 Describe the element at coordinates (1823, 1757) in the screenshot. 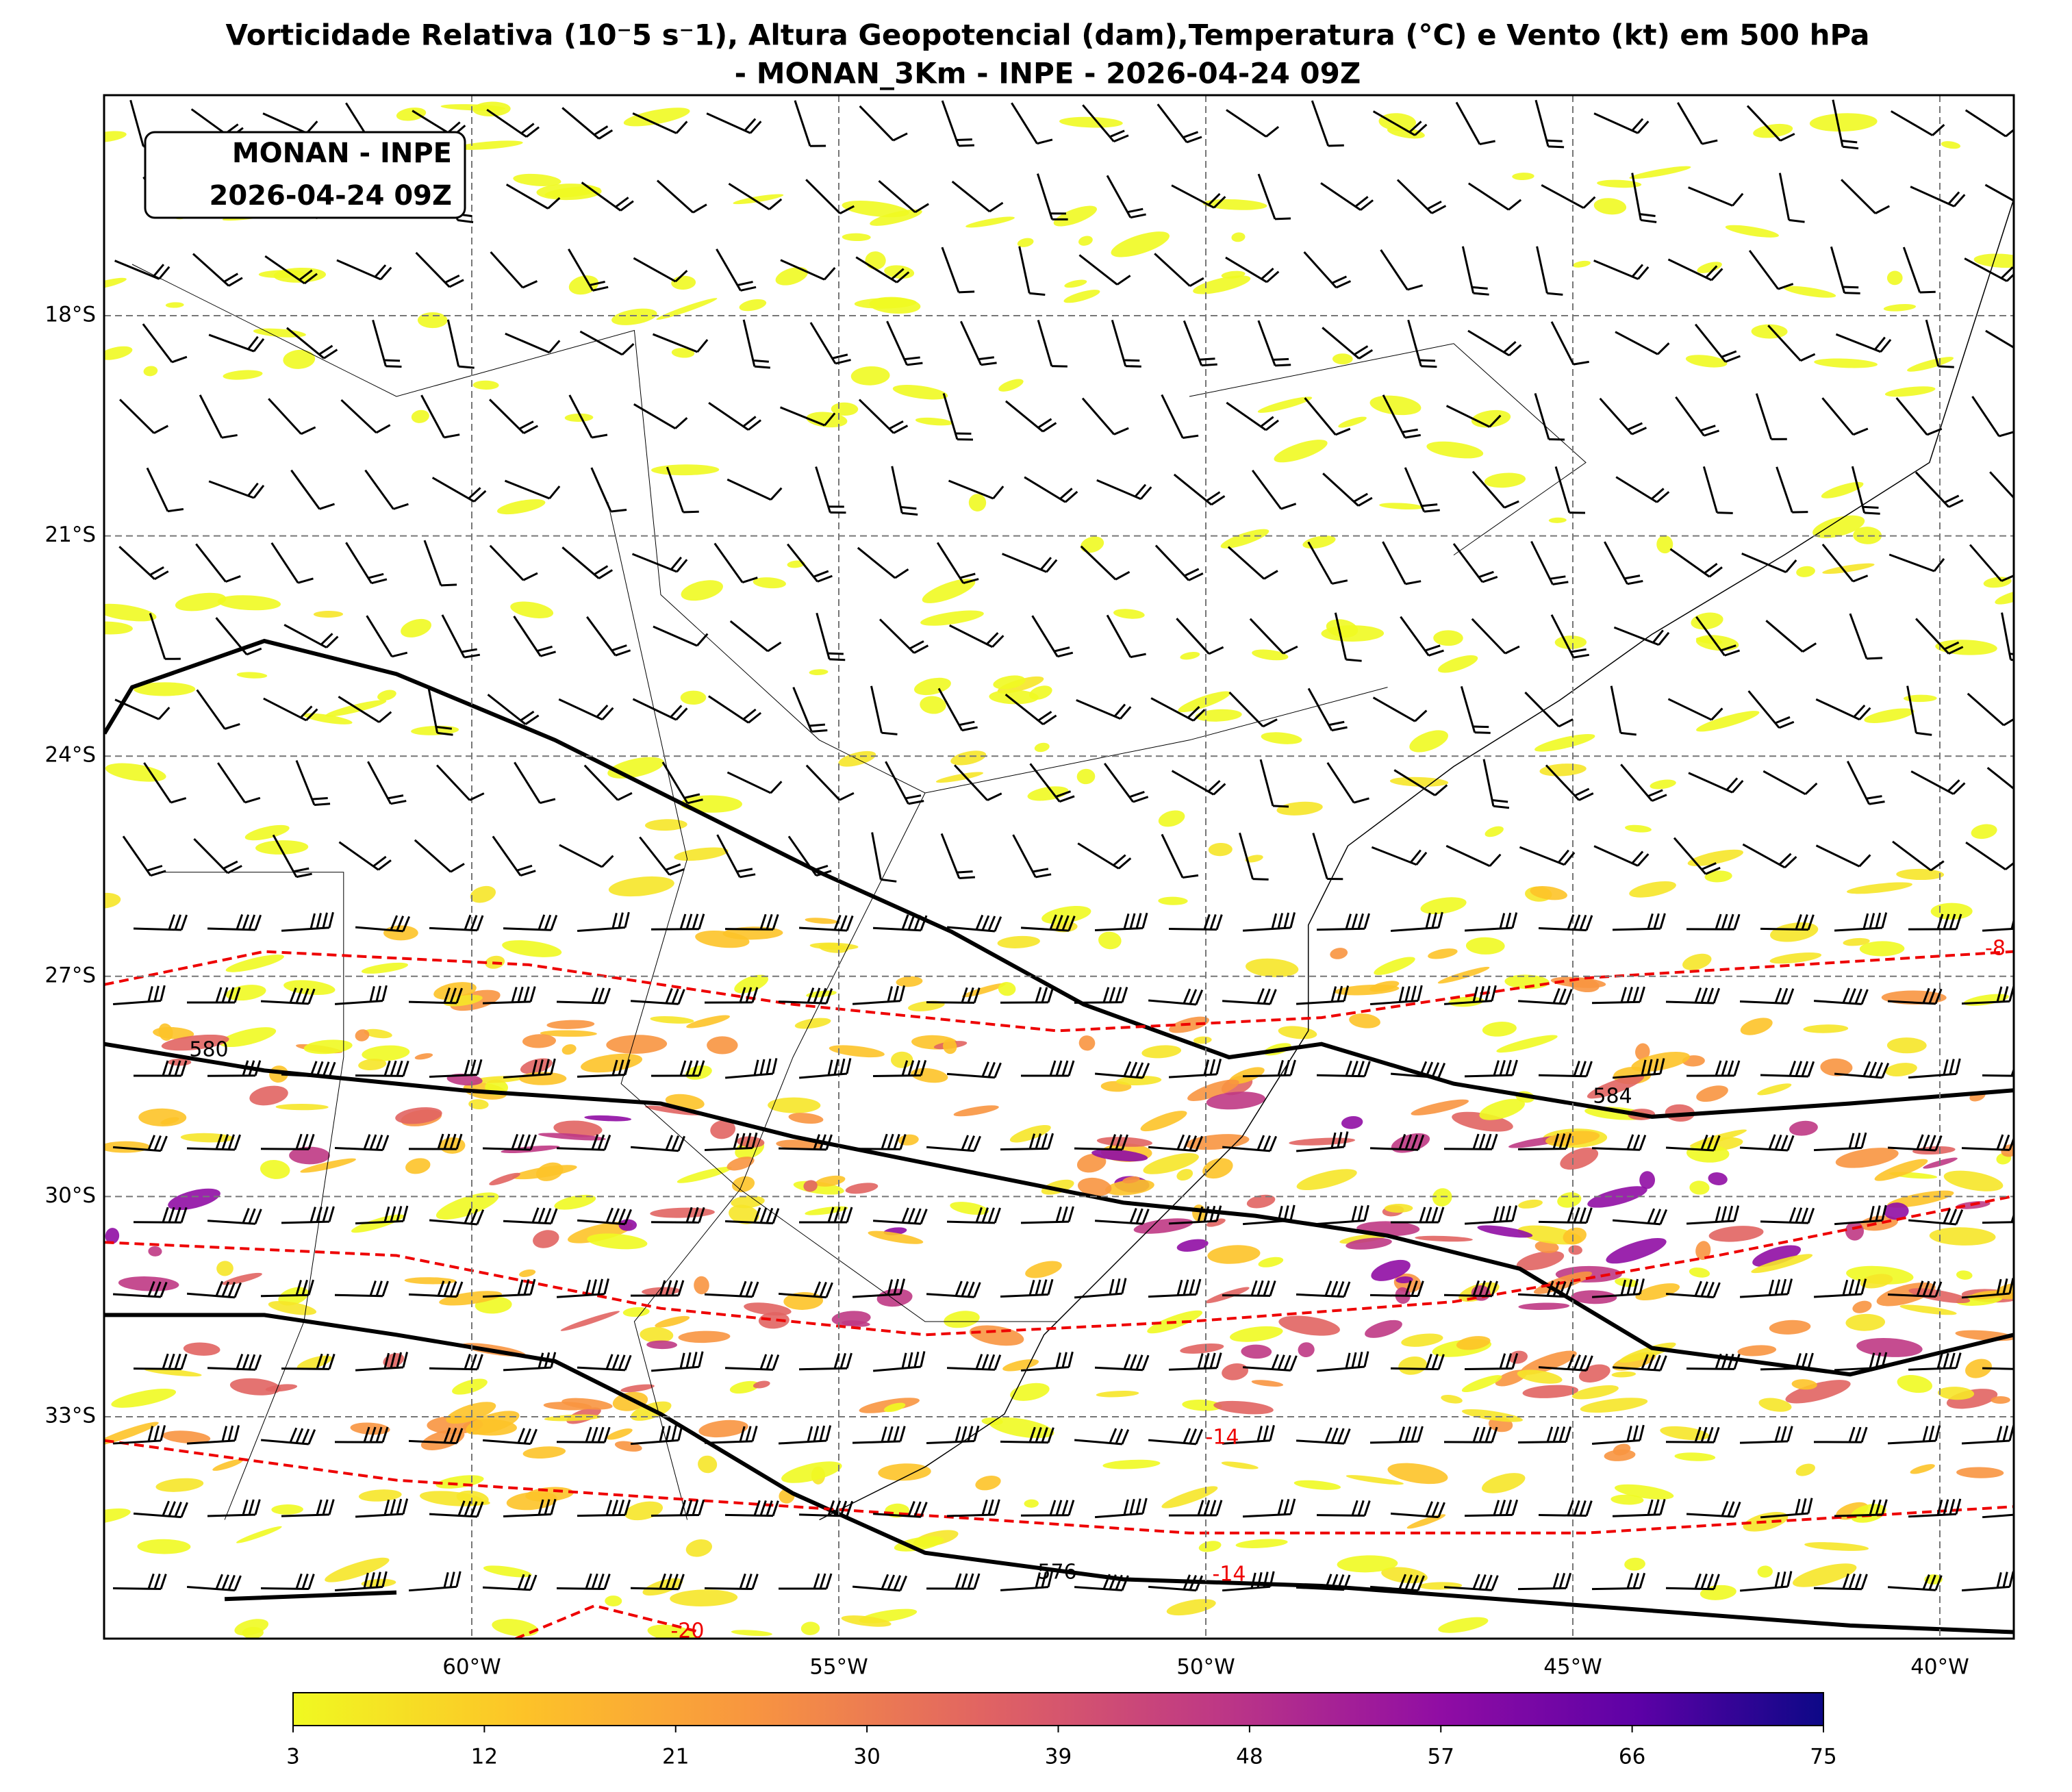

I see `colorbar-tick-label: 75` at that location.